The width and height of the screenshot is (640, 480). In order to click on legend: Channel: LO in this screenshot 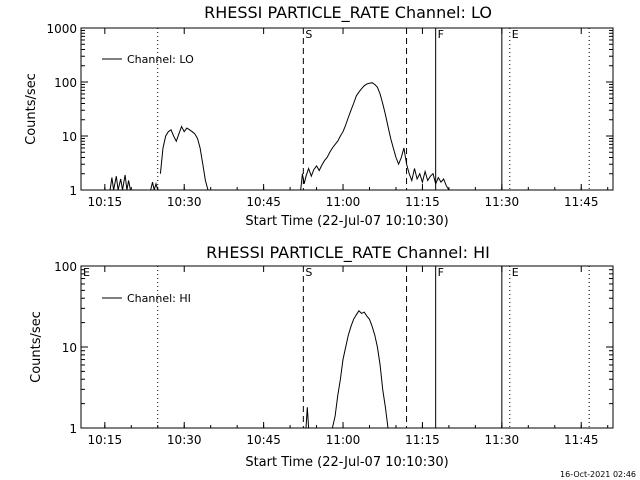, I will do `click(148, 59)`.